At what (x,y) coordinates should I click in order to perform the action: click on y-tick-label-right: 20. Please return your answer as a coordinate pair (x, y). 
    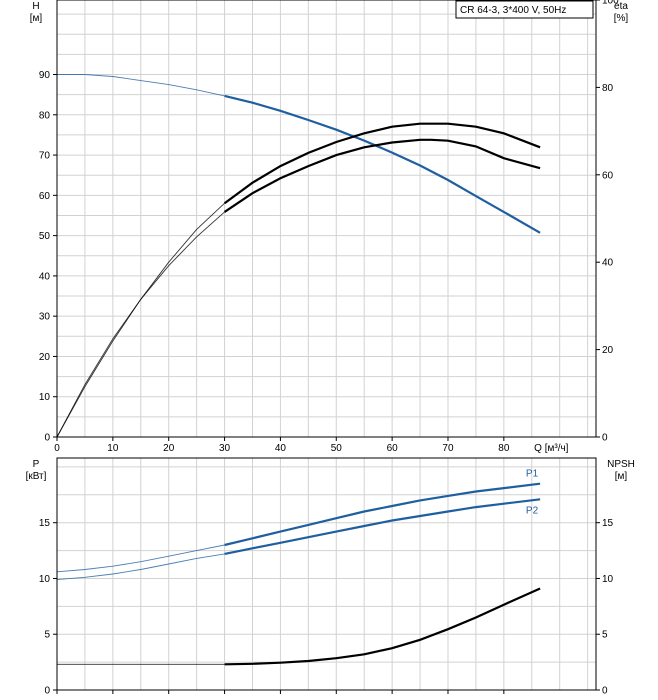
    Looking at the image, I should click on (608, 350).